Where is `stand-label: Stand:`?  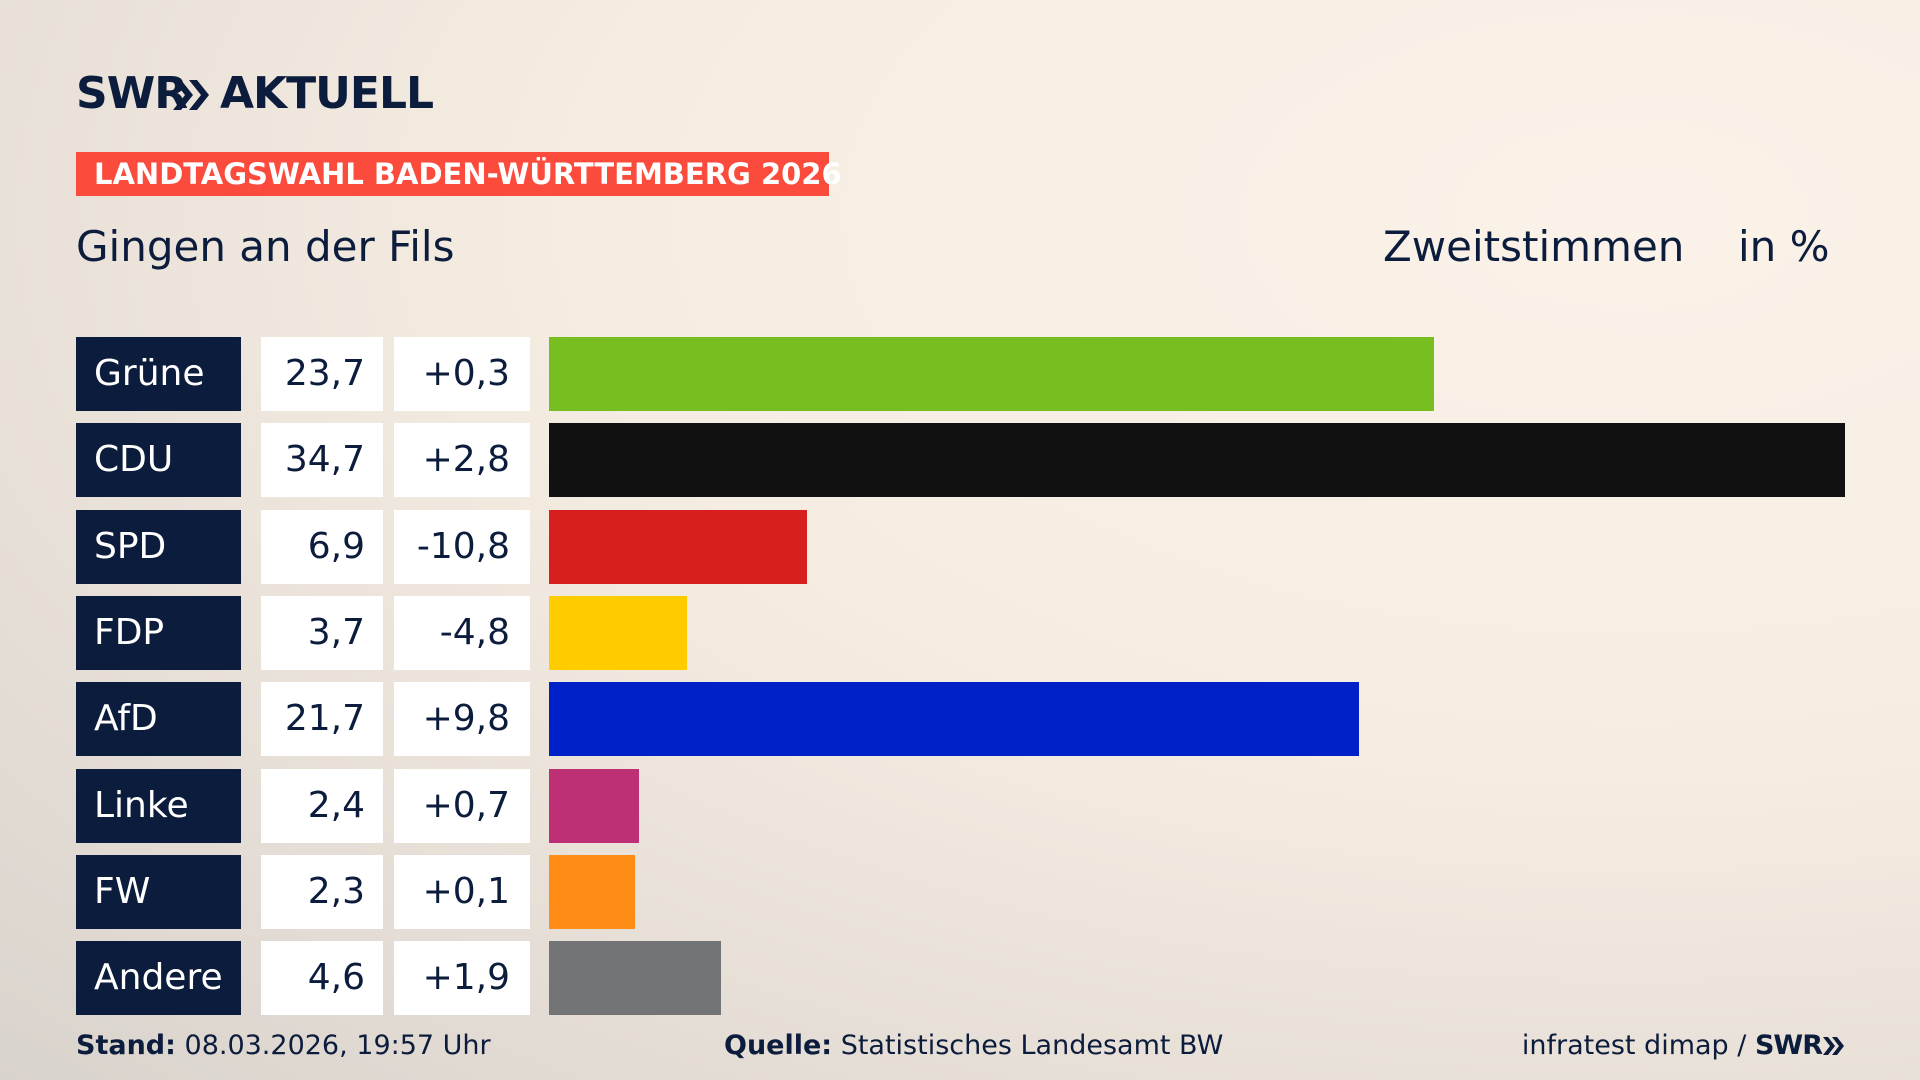
stand-label: Stand: is located at coordinates (126, 1045).